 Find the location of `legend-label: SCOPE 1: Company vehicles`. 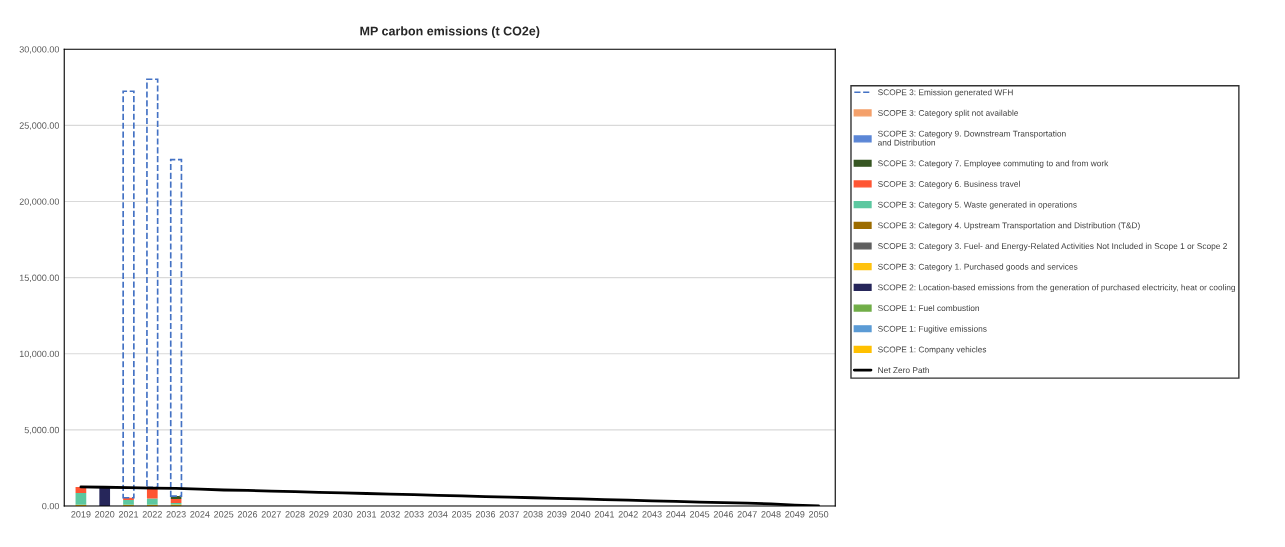

legend-label: SCOPE 1: Company vehicles is located at coordinates (932, 350).